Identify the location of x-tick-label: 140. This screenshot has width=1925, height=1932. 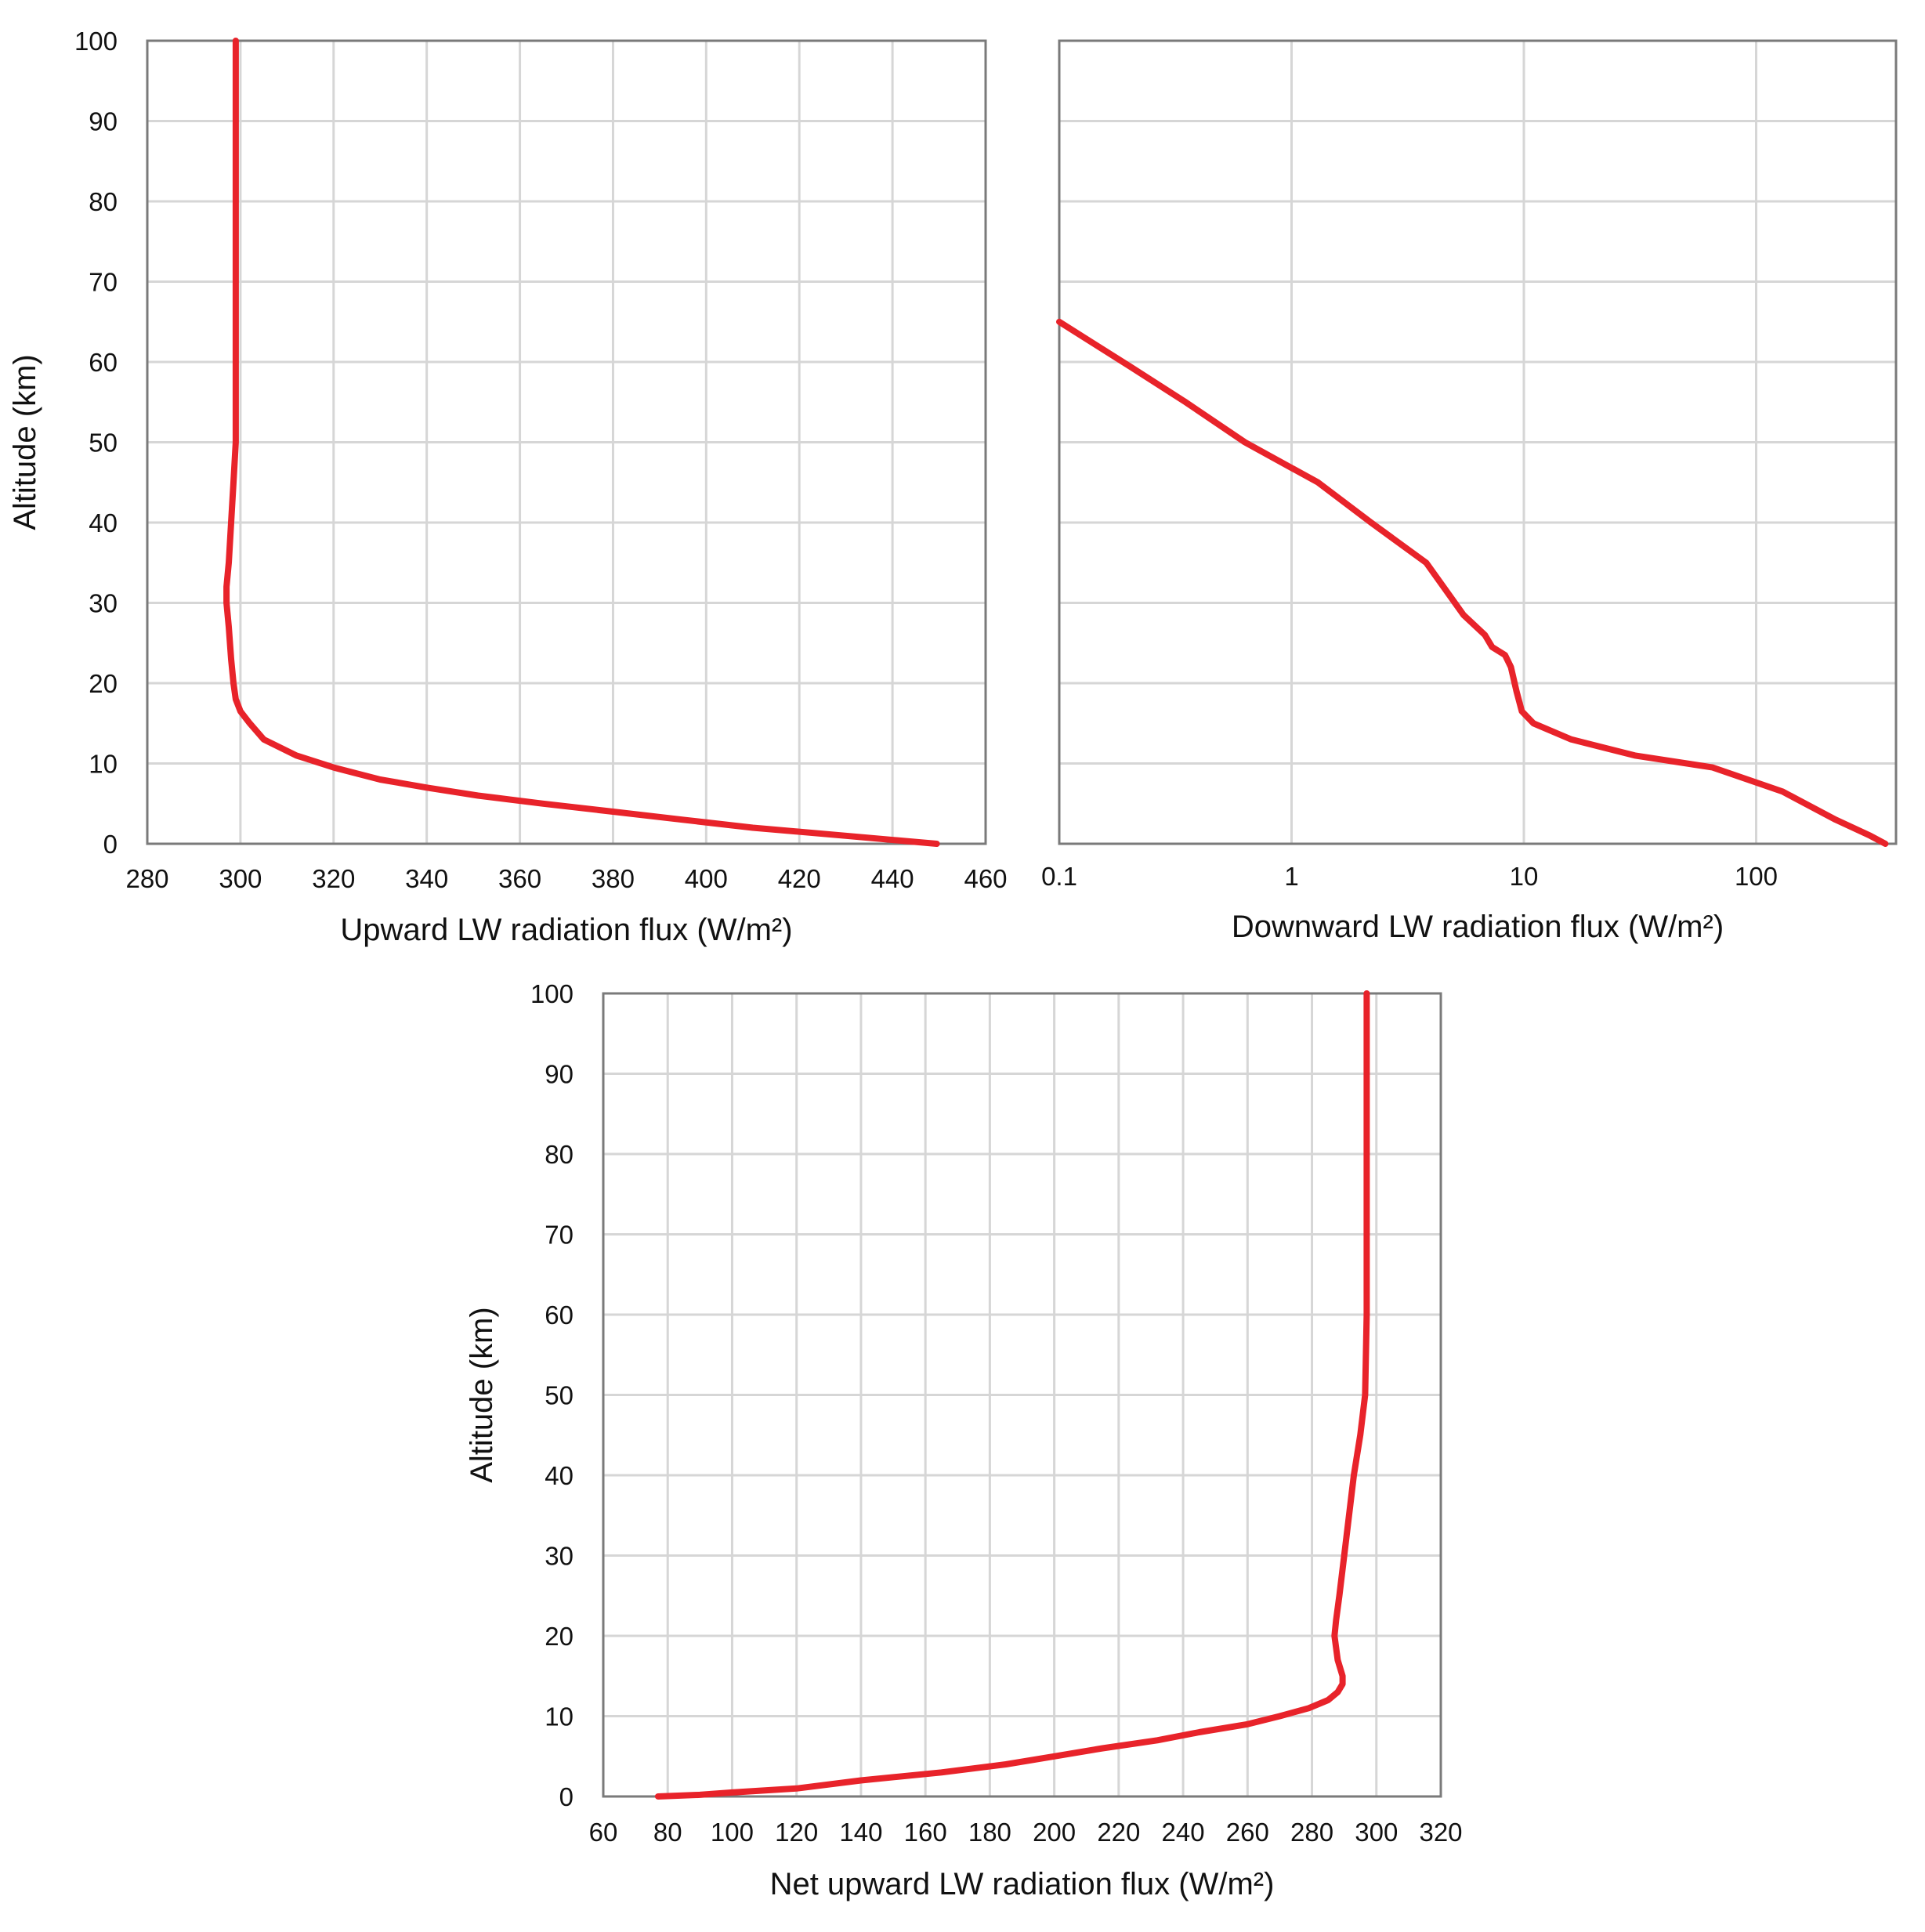
(860, 1833).